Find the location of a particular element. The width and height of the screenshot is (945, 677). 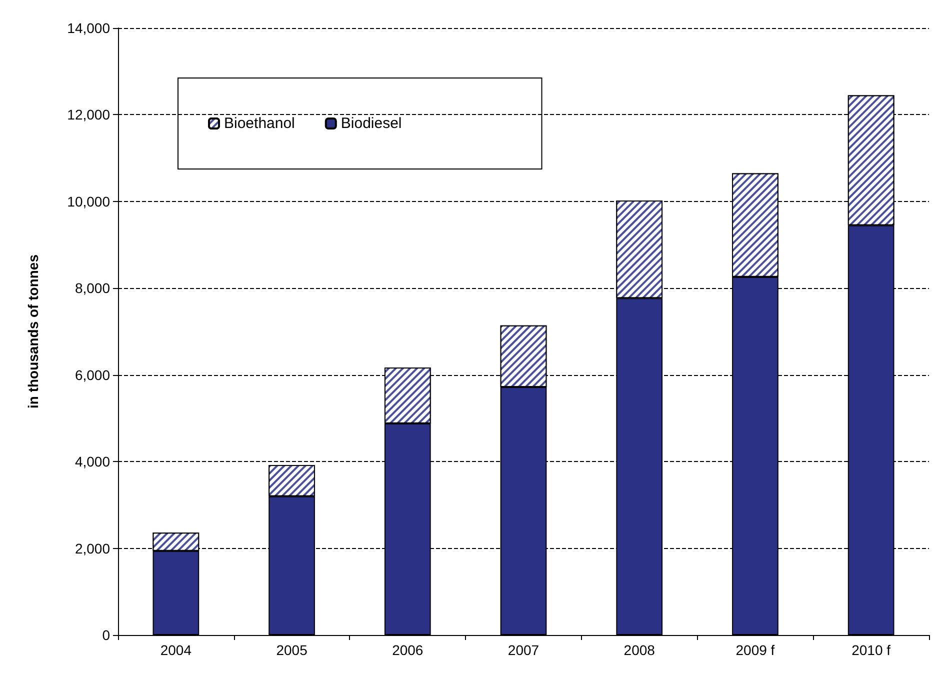

x-tick-label: 2004 is located at coordinates (176, 650).